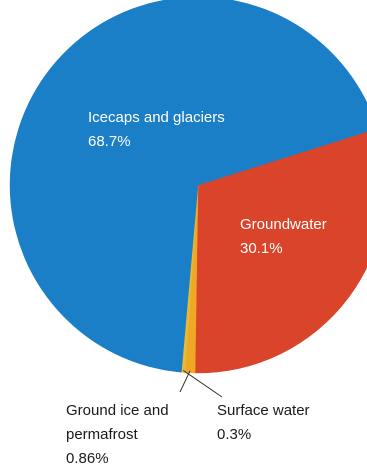 This screenshot has width=367, height=469. Describe the element at coordinates (87, 458) in the screenshot. I see `value-label: 0.86%` at that location.